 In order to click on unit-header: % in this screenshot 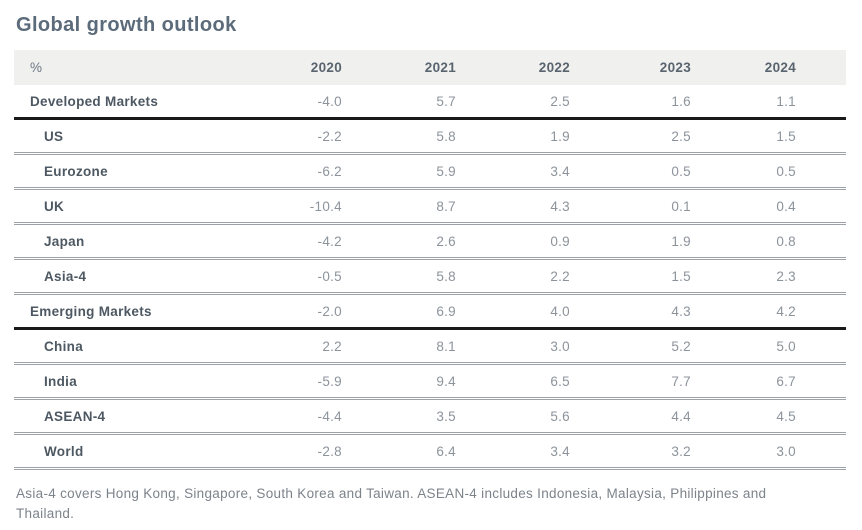, I will do `click(122, 67)`.